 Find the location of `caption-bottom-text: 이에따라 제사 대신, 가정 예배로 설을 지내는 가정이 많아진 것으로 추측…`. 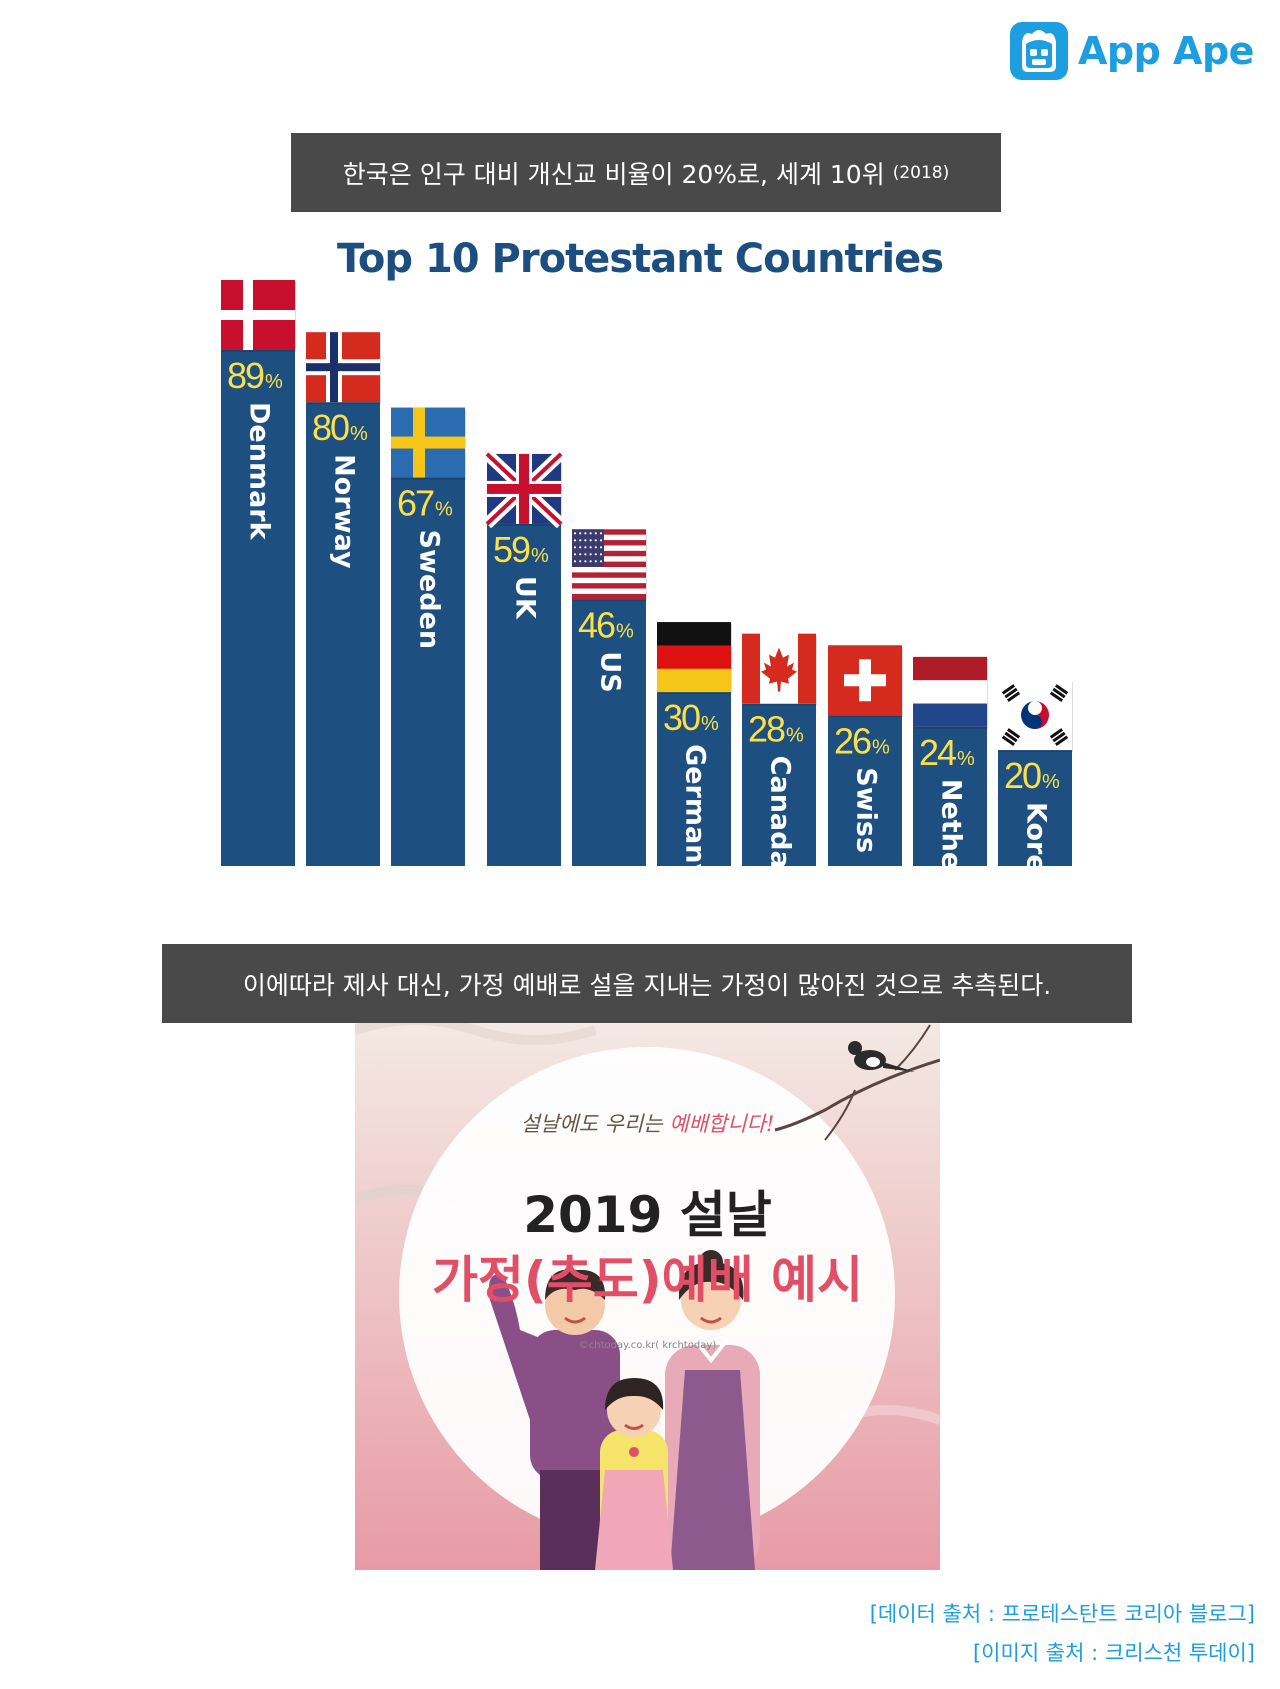

caption-bottom-text: 이에따라 제사 대신, 가정 예배로 설을 지내는 가정이 많아진 것으로 추측… is located at coordinates (647, 985).